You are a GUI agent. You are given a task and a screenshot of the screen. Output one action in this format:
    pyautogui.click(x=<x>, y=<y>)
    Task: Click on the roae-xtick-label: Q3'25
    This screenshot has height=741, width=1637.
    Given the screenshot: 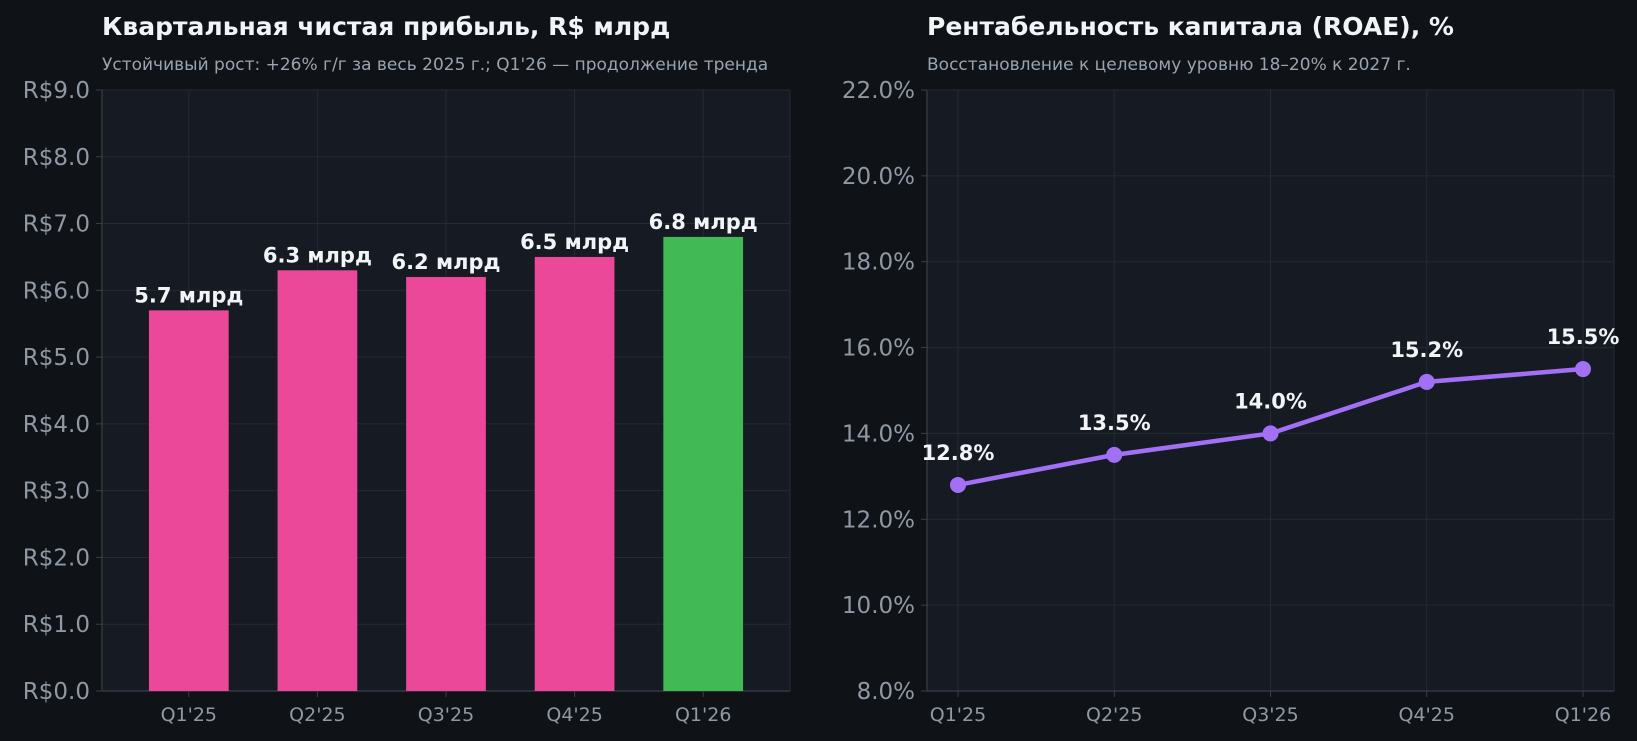 What is the action you would take?
    pyautogui.click(x=1270, y=715)
    